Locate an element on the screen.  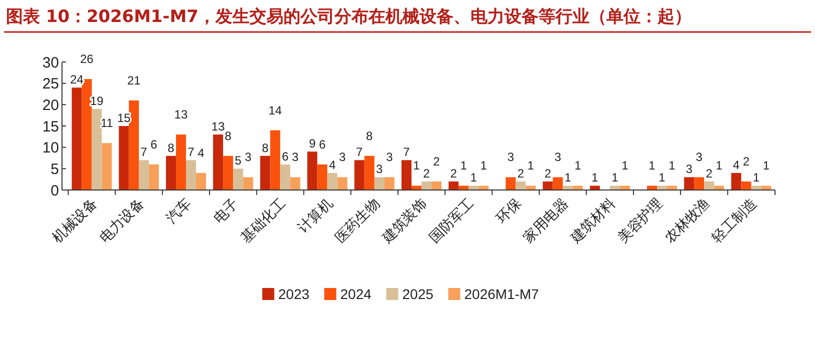
data-label: 9 is located at coordinates (312, 143).